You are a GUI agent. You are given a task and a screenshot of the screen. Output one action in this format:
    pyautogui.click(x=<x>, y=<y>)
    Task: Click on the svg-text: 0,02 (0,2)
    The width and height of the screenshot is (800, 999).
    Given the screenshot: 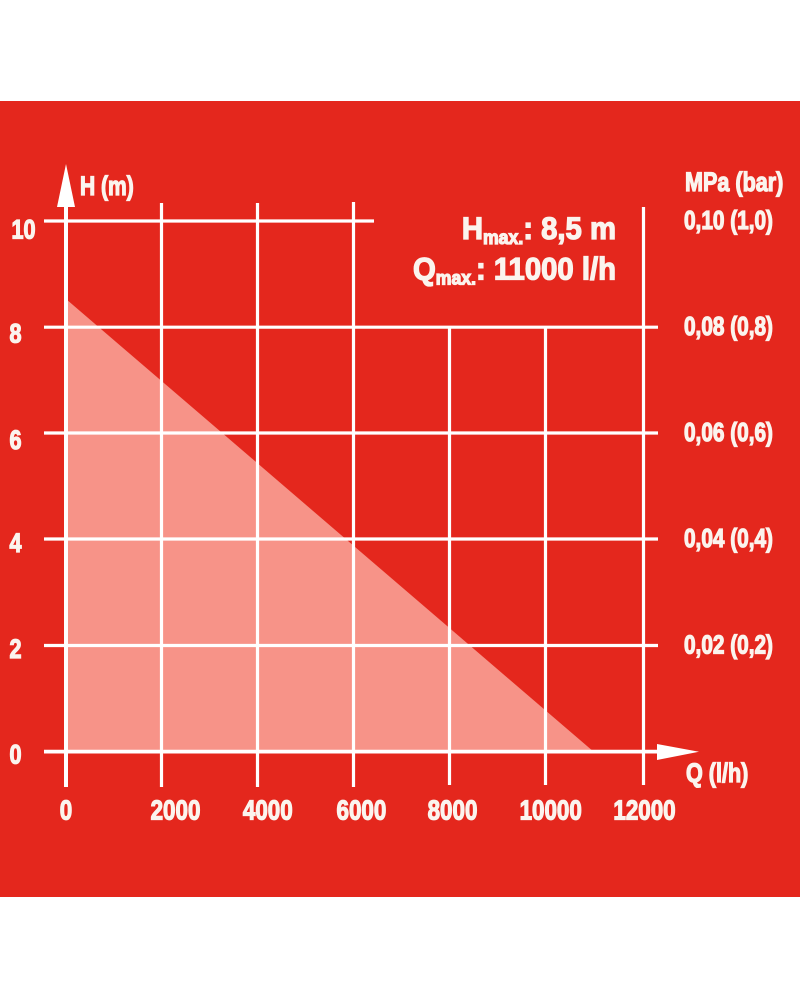 What is the action you would take?
    pyautogui.click(x=728, y=644)
    